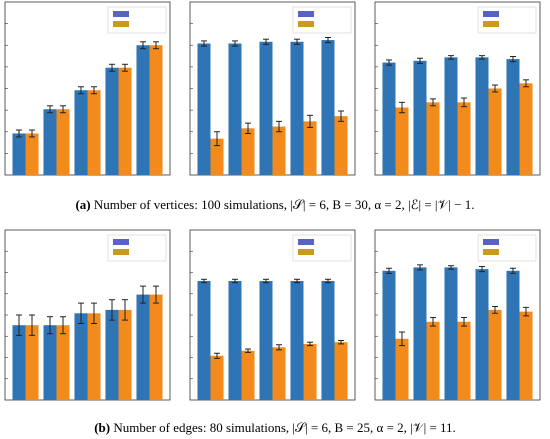  Describe the element at coordinates (82, 204) in the screenshot. I see `caption-label: (a)` at that location.